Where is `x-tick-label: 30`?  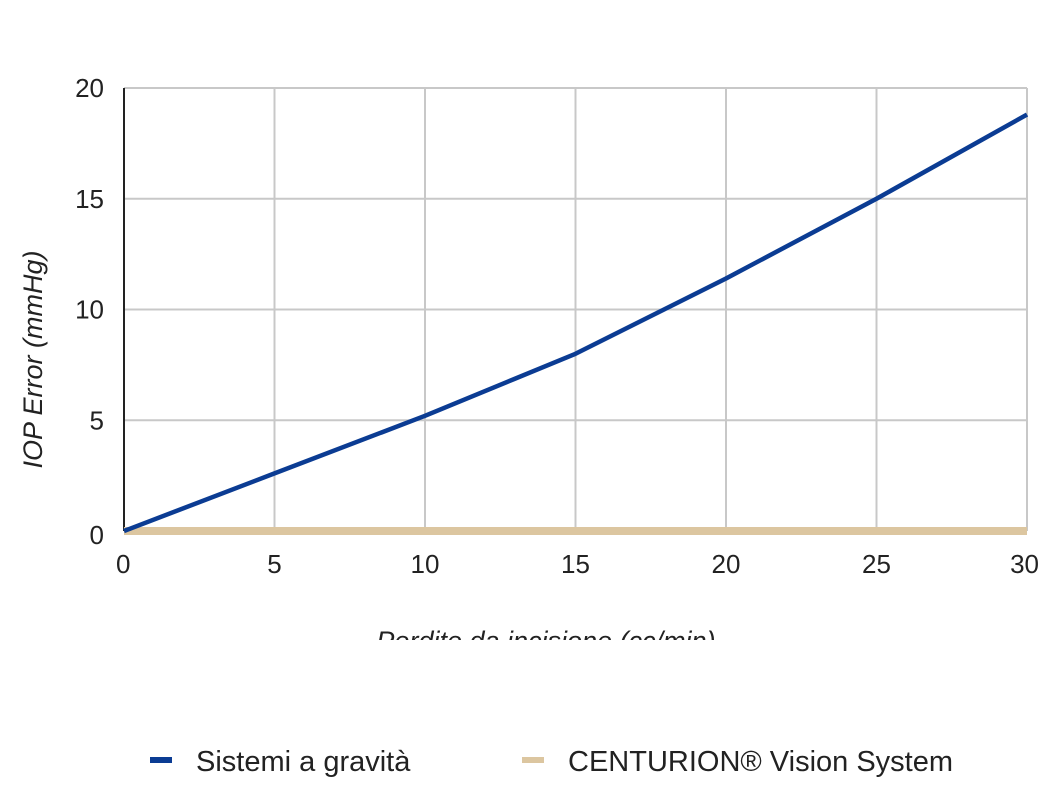 x-tick-label: 30 is located at coordinates (1024, 564).